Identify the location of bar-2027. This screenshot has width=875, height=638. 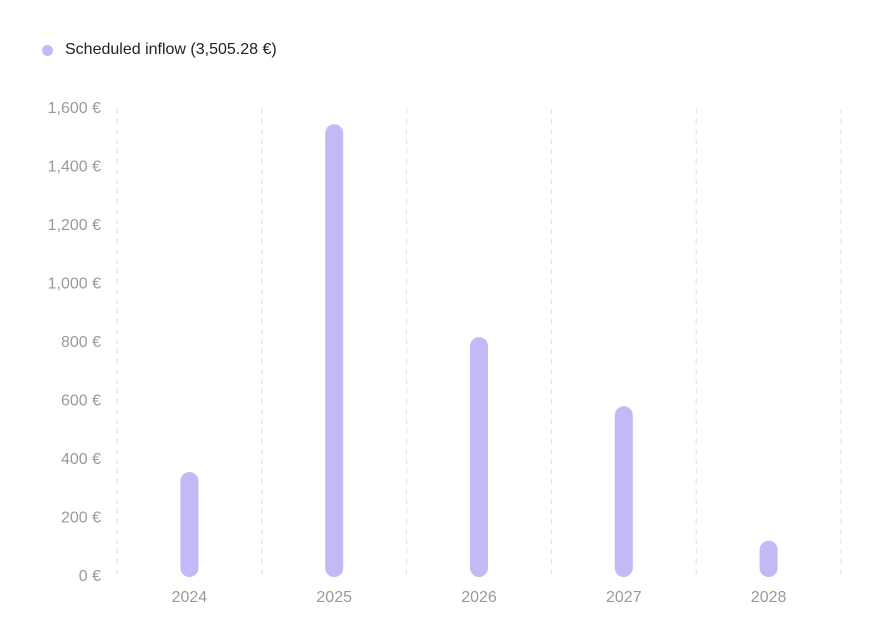
(623, 491).